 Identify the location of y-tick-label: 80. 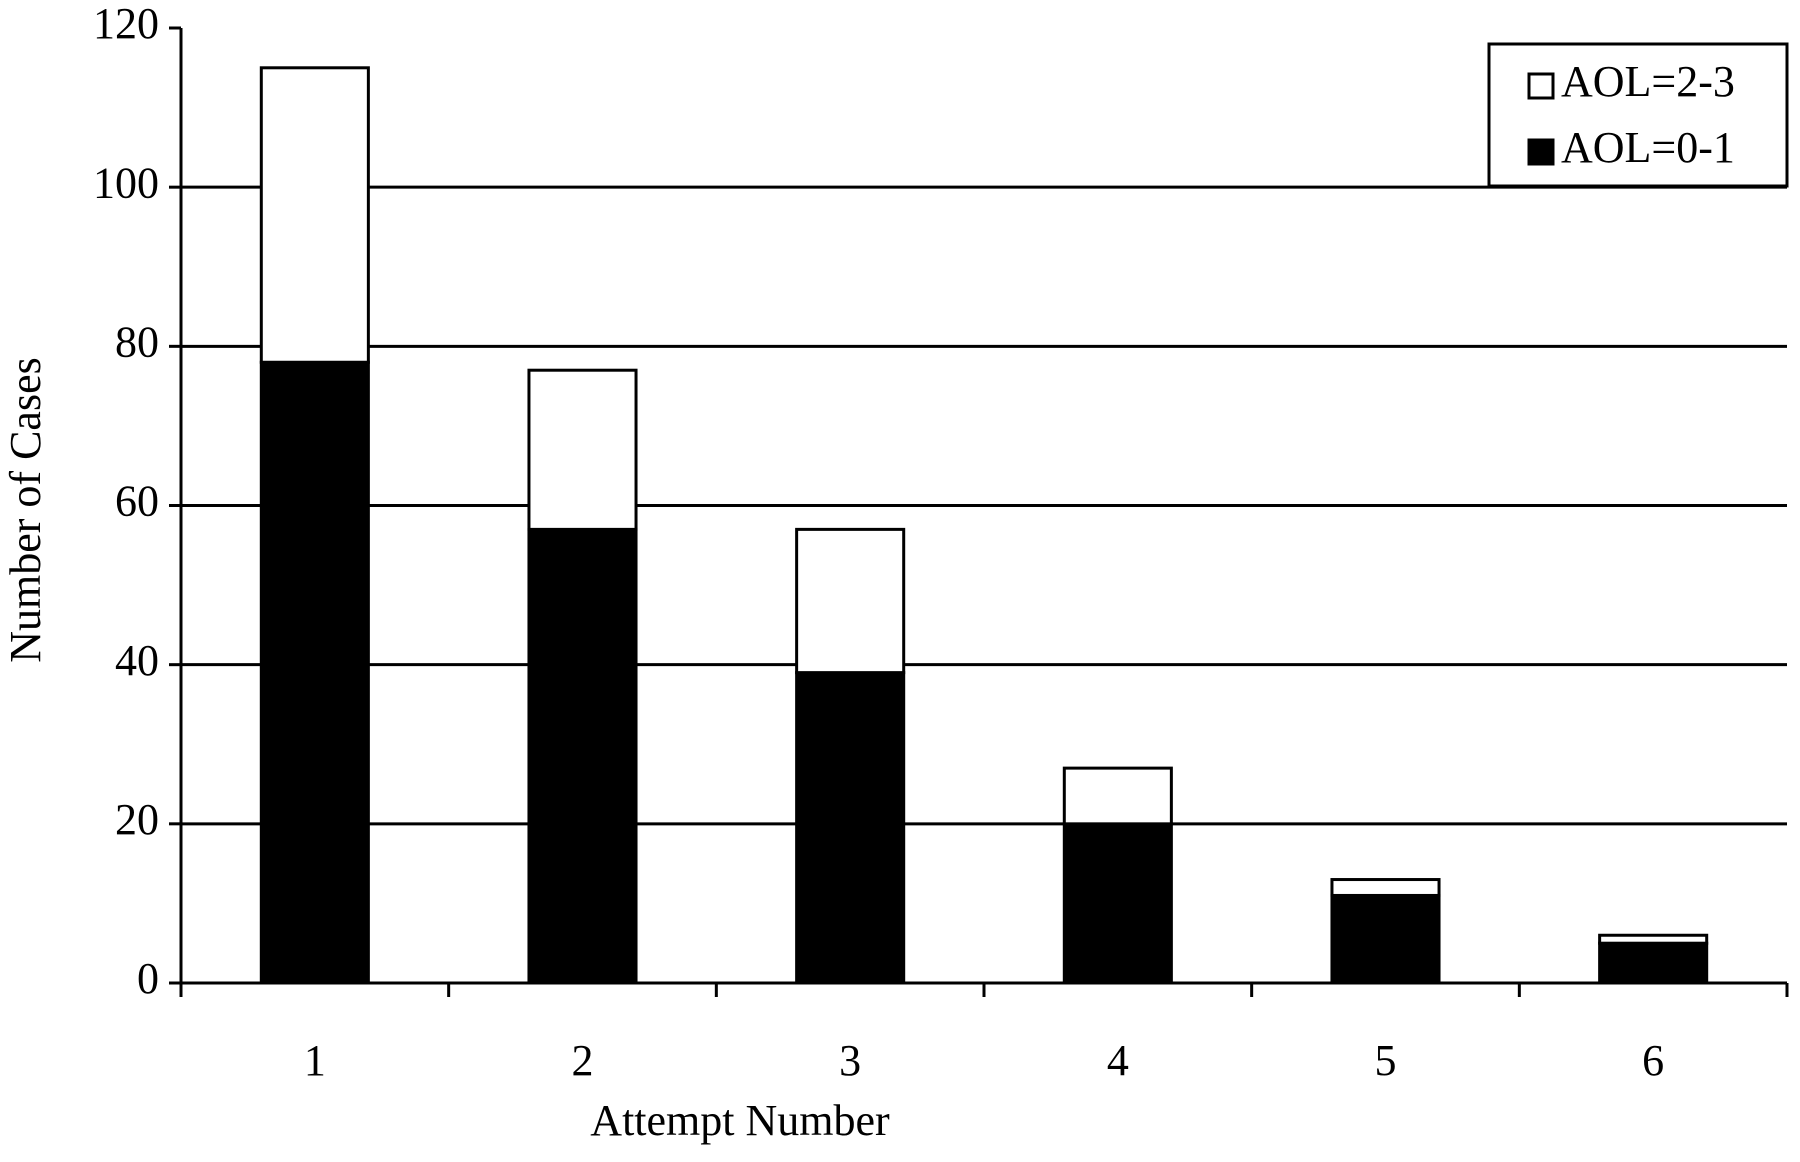
(137, 341).